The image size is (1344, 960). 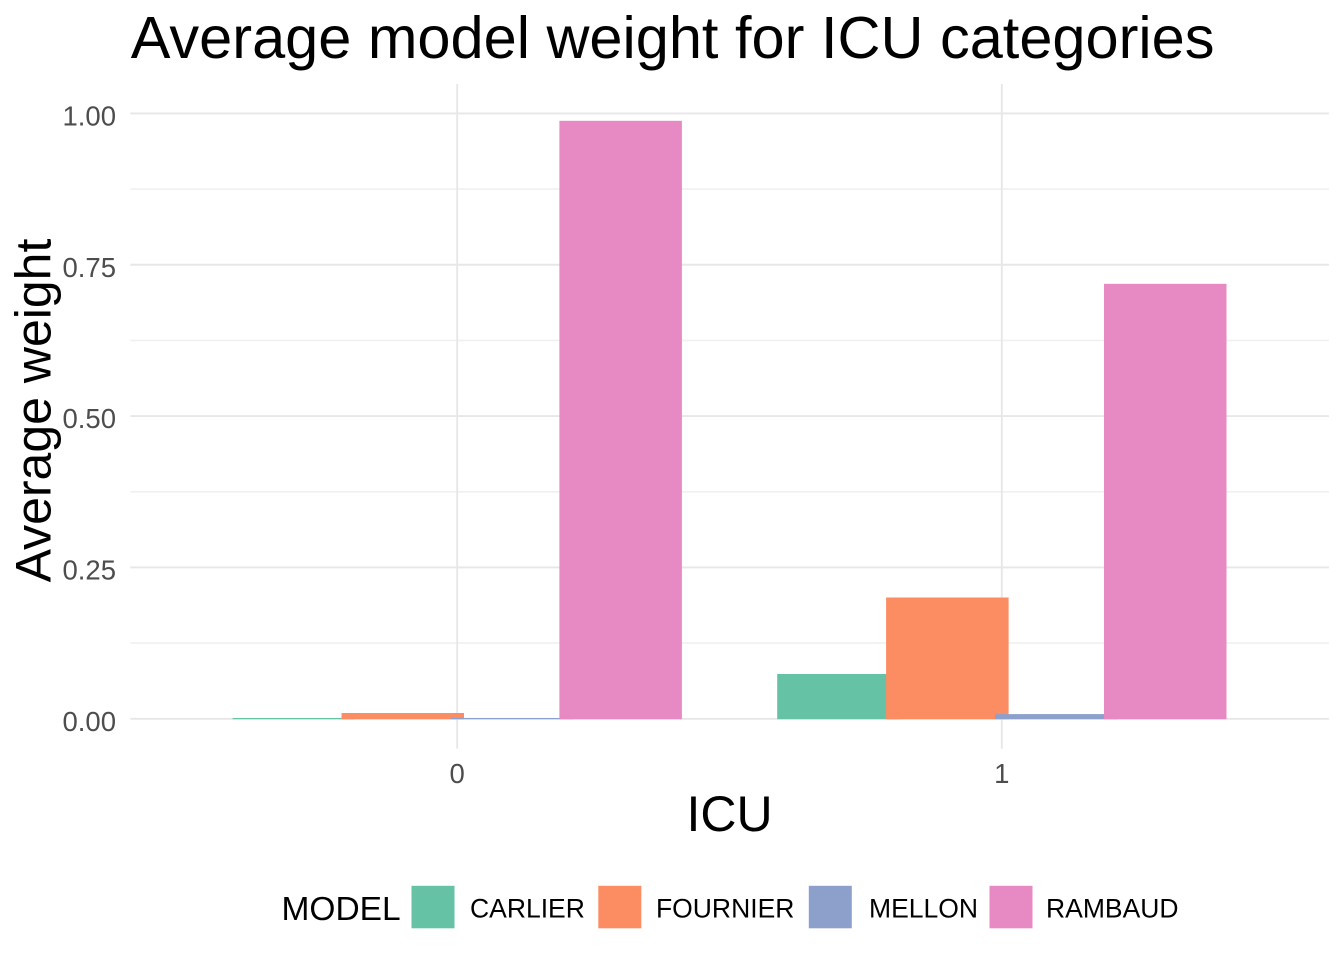 I want to click on svg-text:Average model weight for ICU c: Average model weight for ICU categories, so click(x=673, y=37).